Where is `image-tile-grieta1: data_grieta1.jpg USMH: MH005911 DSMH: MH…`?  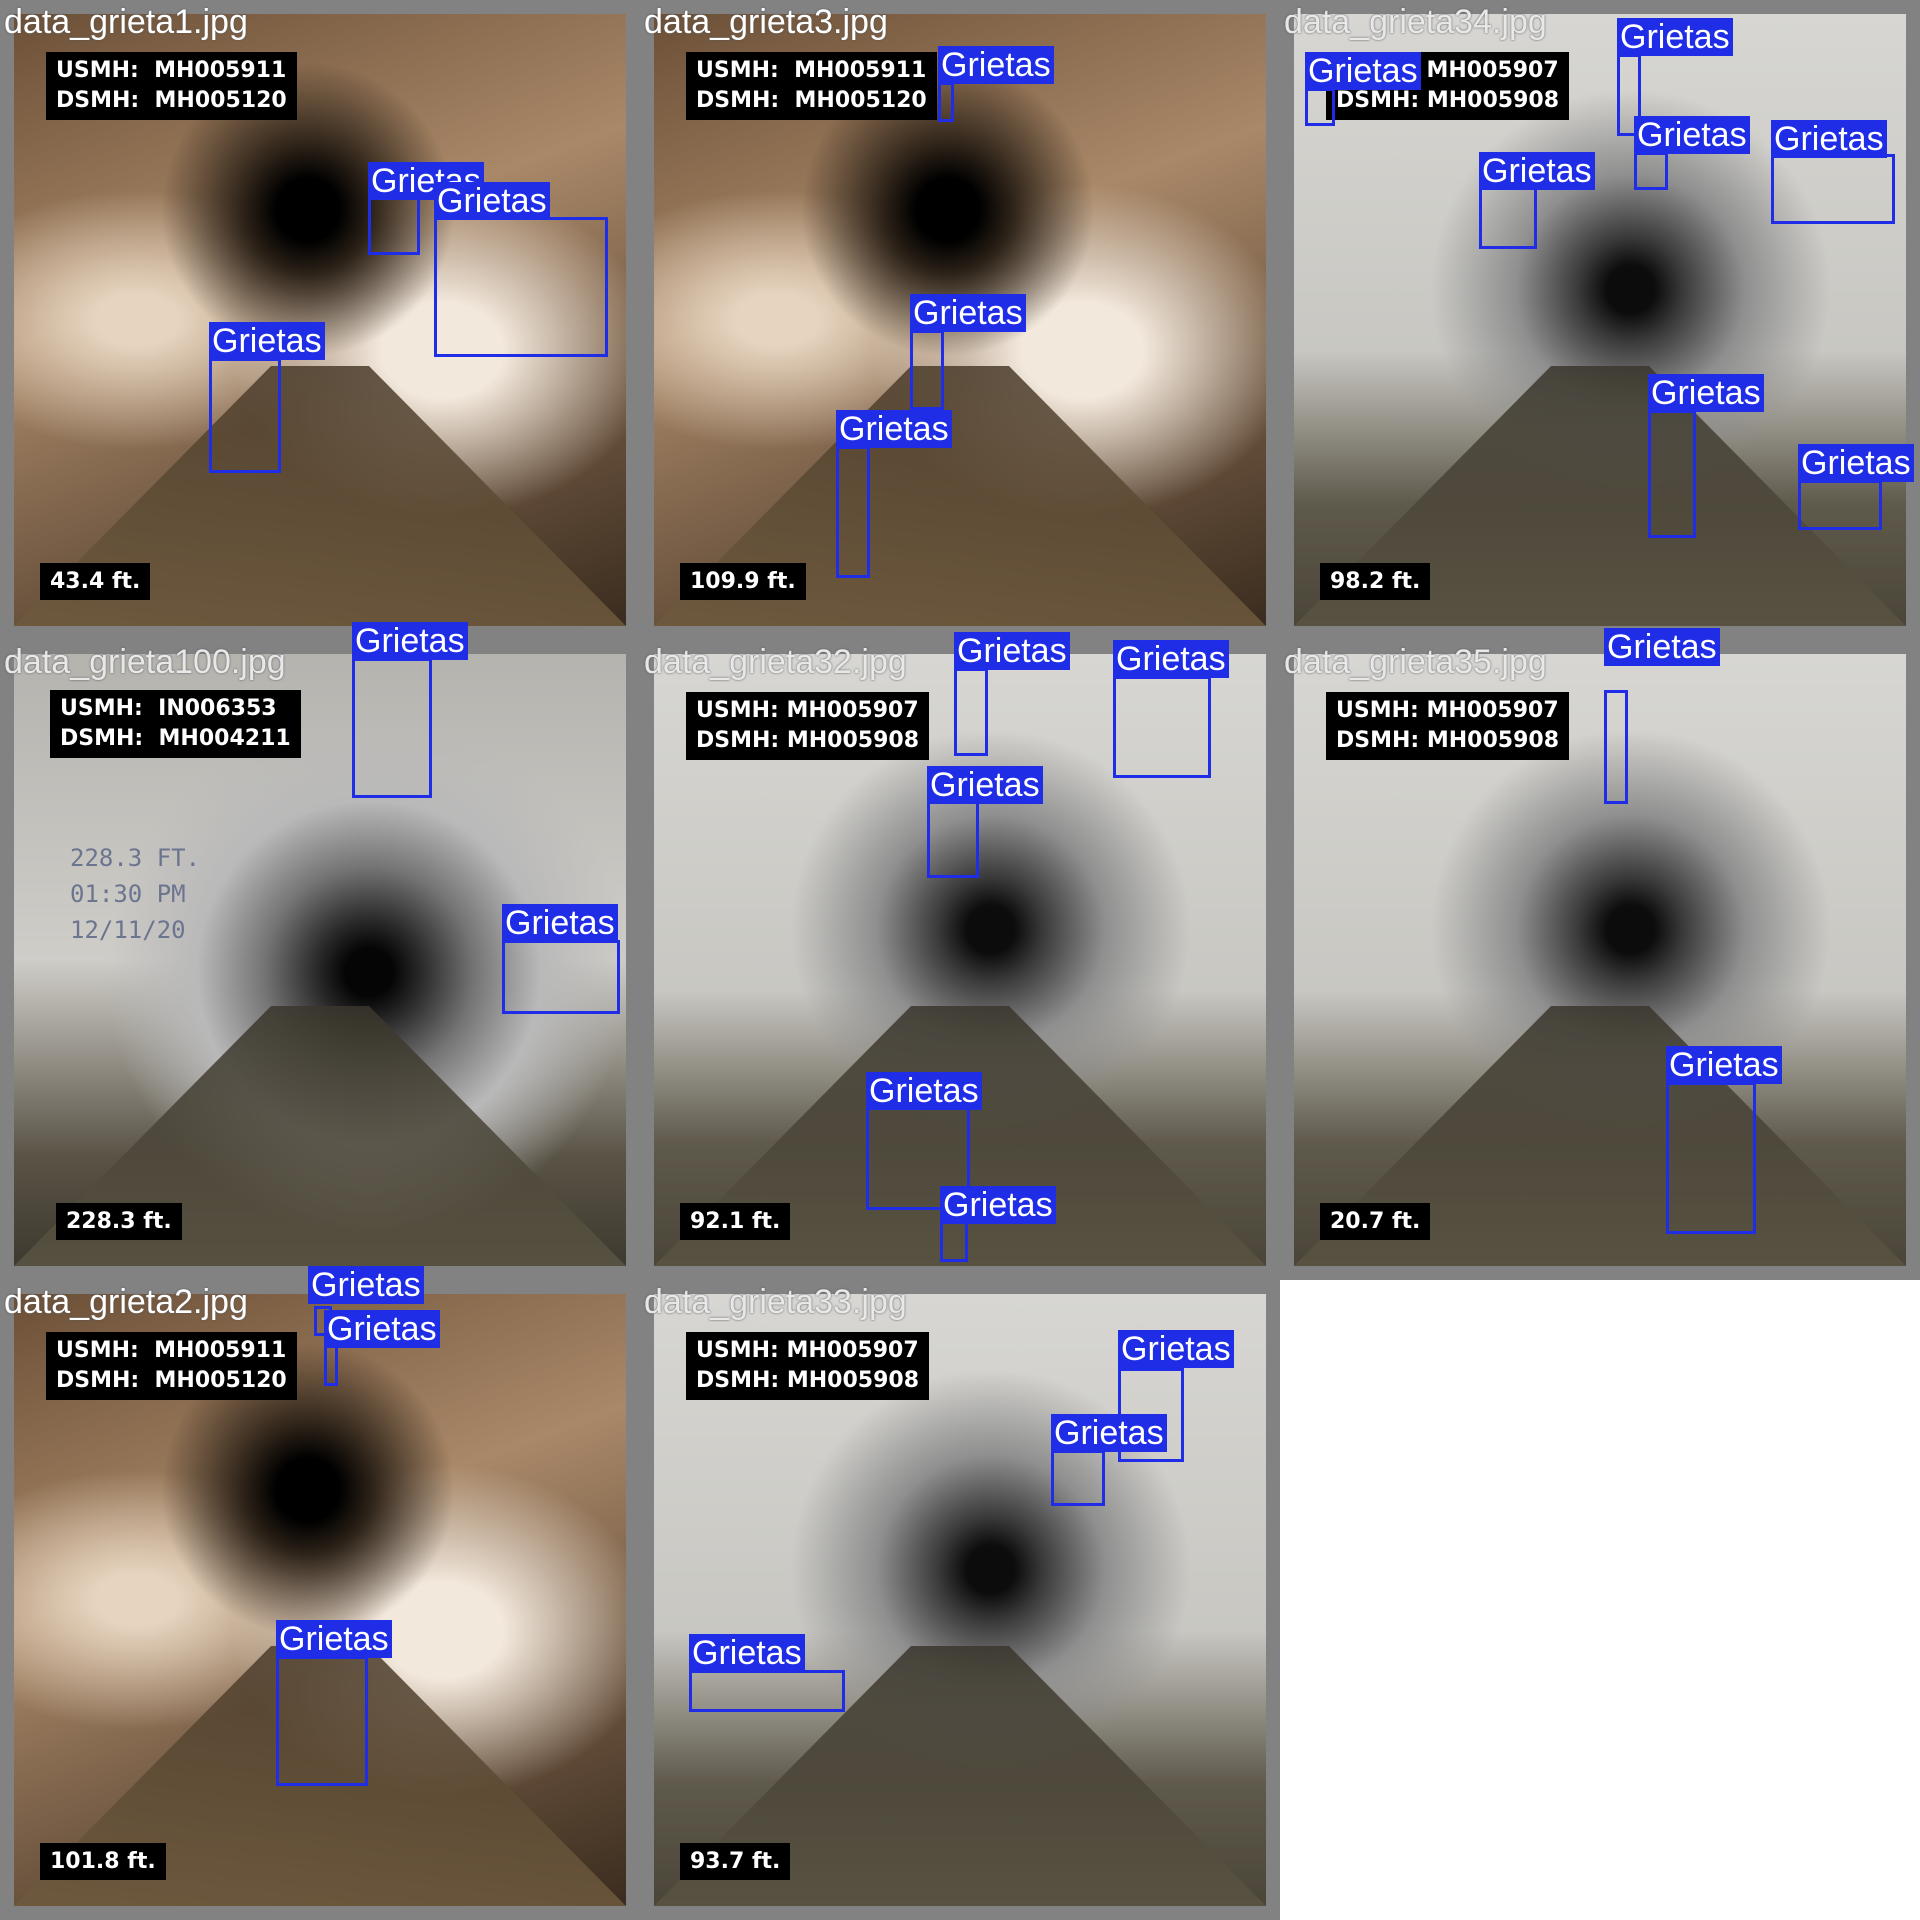
image-tile-grieta1: data_grieta1.jpg USMH: MH005911 DSMH: MH… is located at coordinates (320, 320).